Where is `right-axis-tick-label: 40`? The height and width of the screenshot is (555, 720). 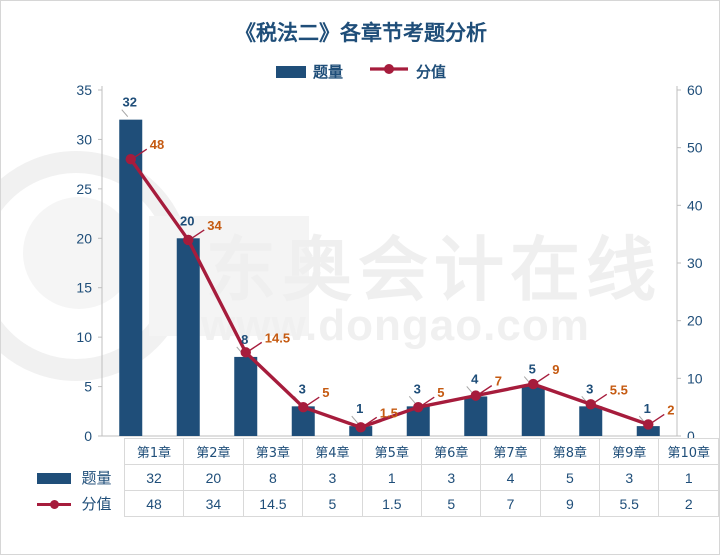
right-axis-tick-label: 40 is located at coordinates (695, 205).